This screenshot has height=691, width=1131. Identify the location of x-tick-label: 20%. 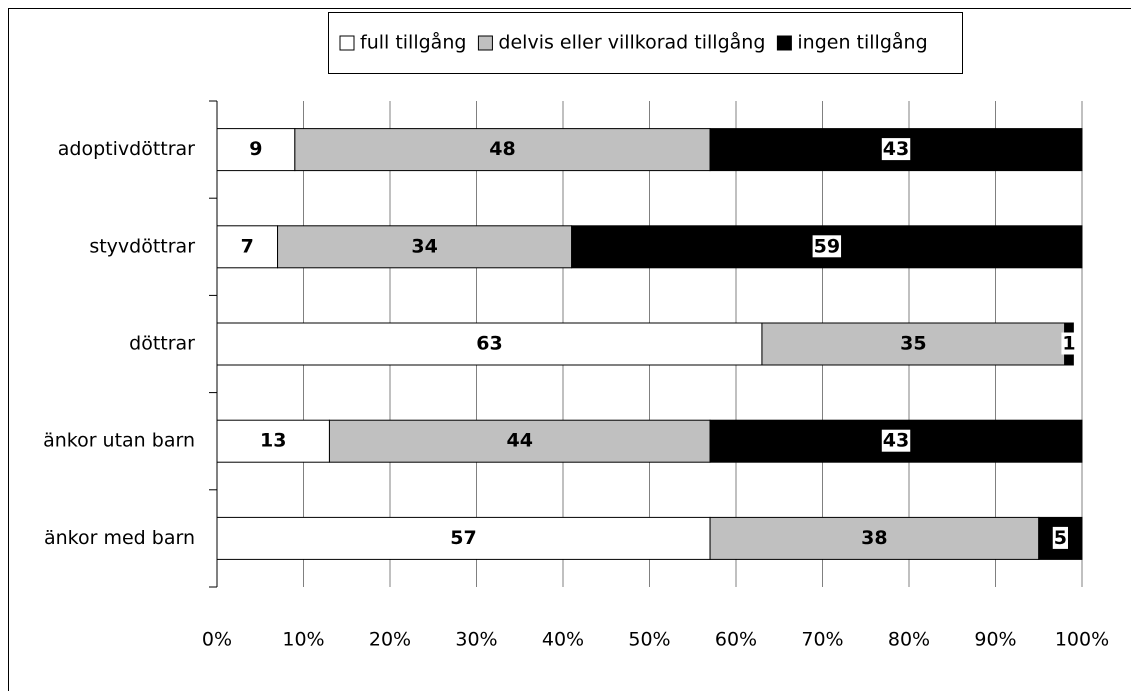
(390, 640).